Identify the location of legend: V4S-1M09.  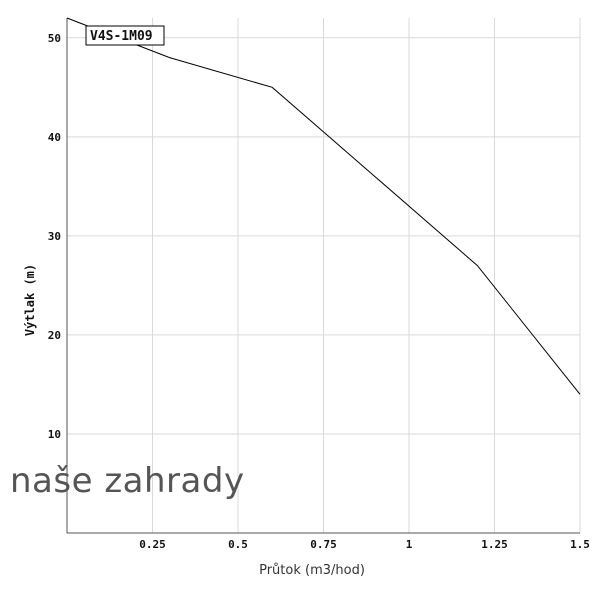
(125, 35).